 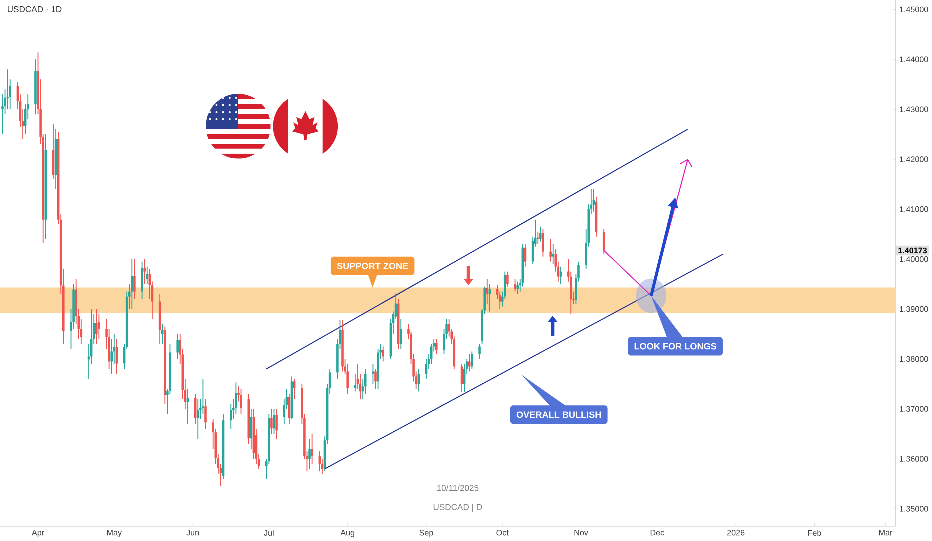 What do you see at coordinates (114, 534) in the screenshot?
I see `x-tick-label: May` at bounding box center [114, 534].